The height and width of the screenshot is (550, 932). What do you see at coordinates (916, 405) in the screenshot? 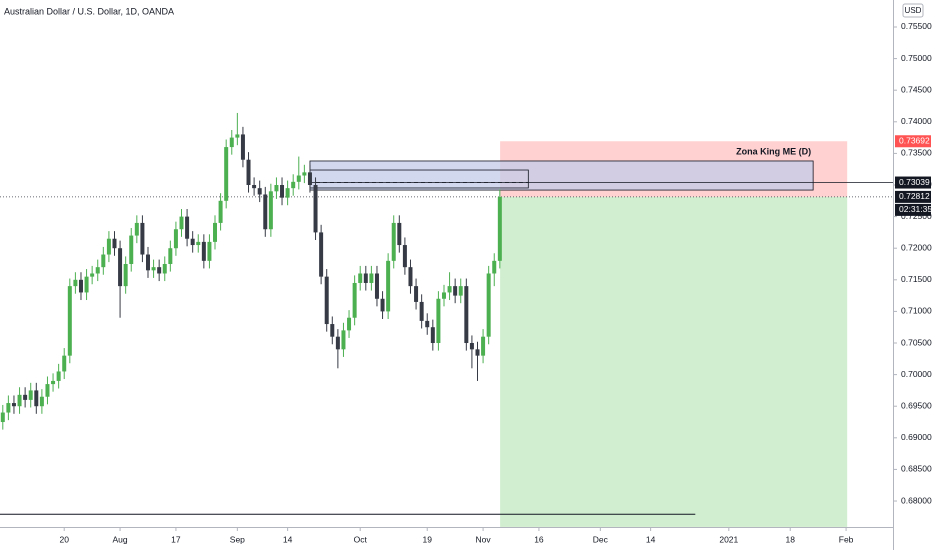
I see `y-tick-label: 0.69500` at bounding box center [916, 405].